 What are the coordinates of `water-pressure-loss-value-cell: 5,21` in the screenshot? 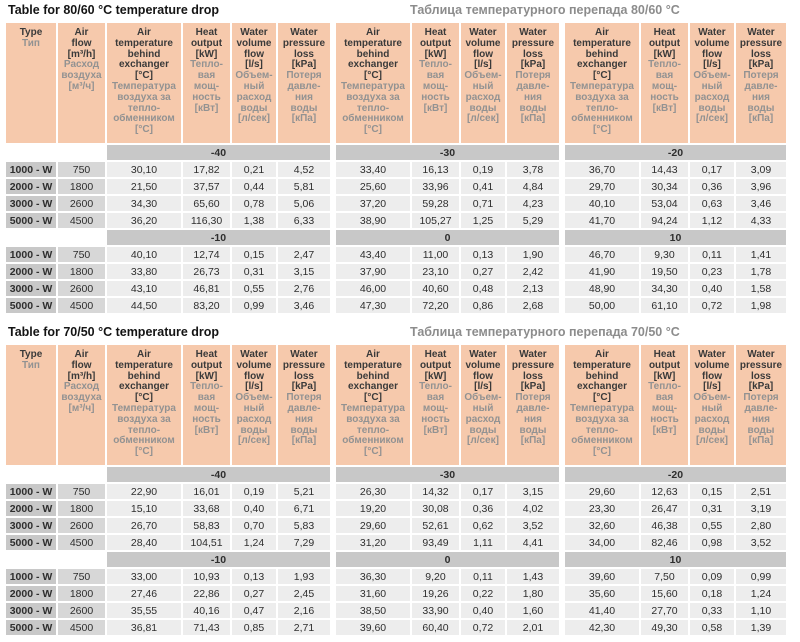 It's located at (304, 491).